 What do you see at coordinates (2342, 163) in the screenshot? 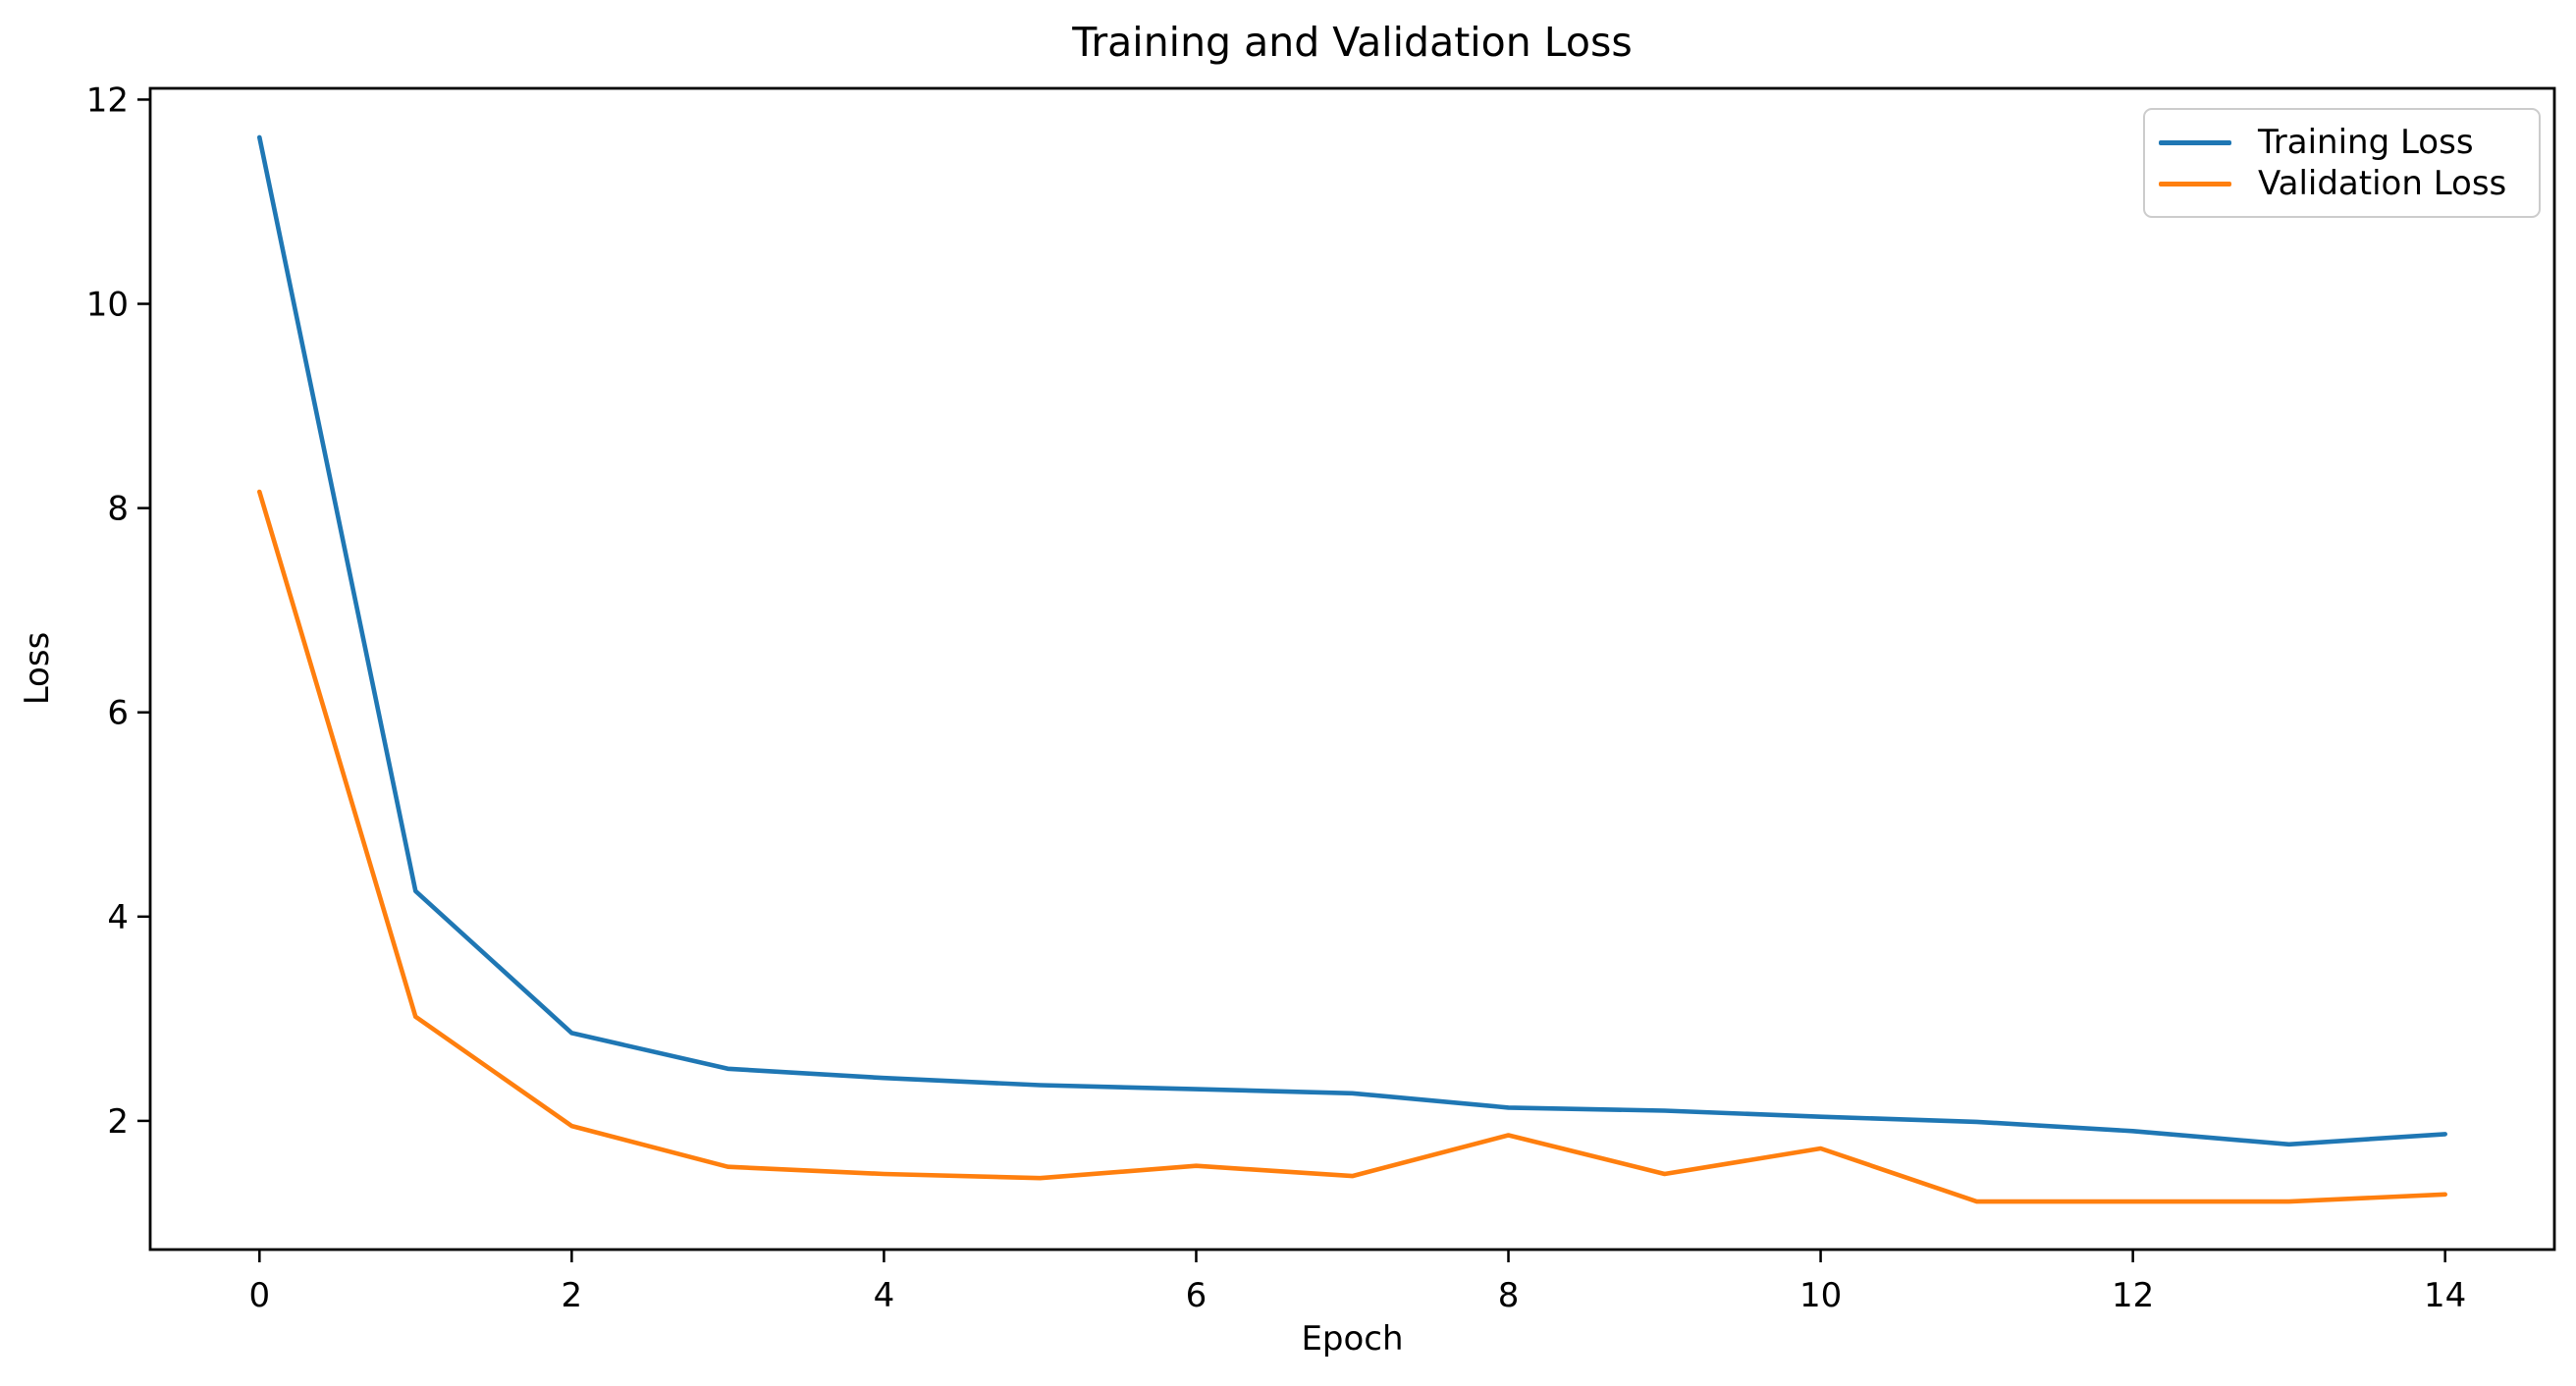
I see `legend: Training Loss Validation Loss` at bounding box center [2342, 163].